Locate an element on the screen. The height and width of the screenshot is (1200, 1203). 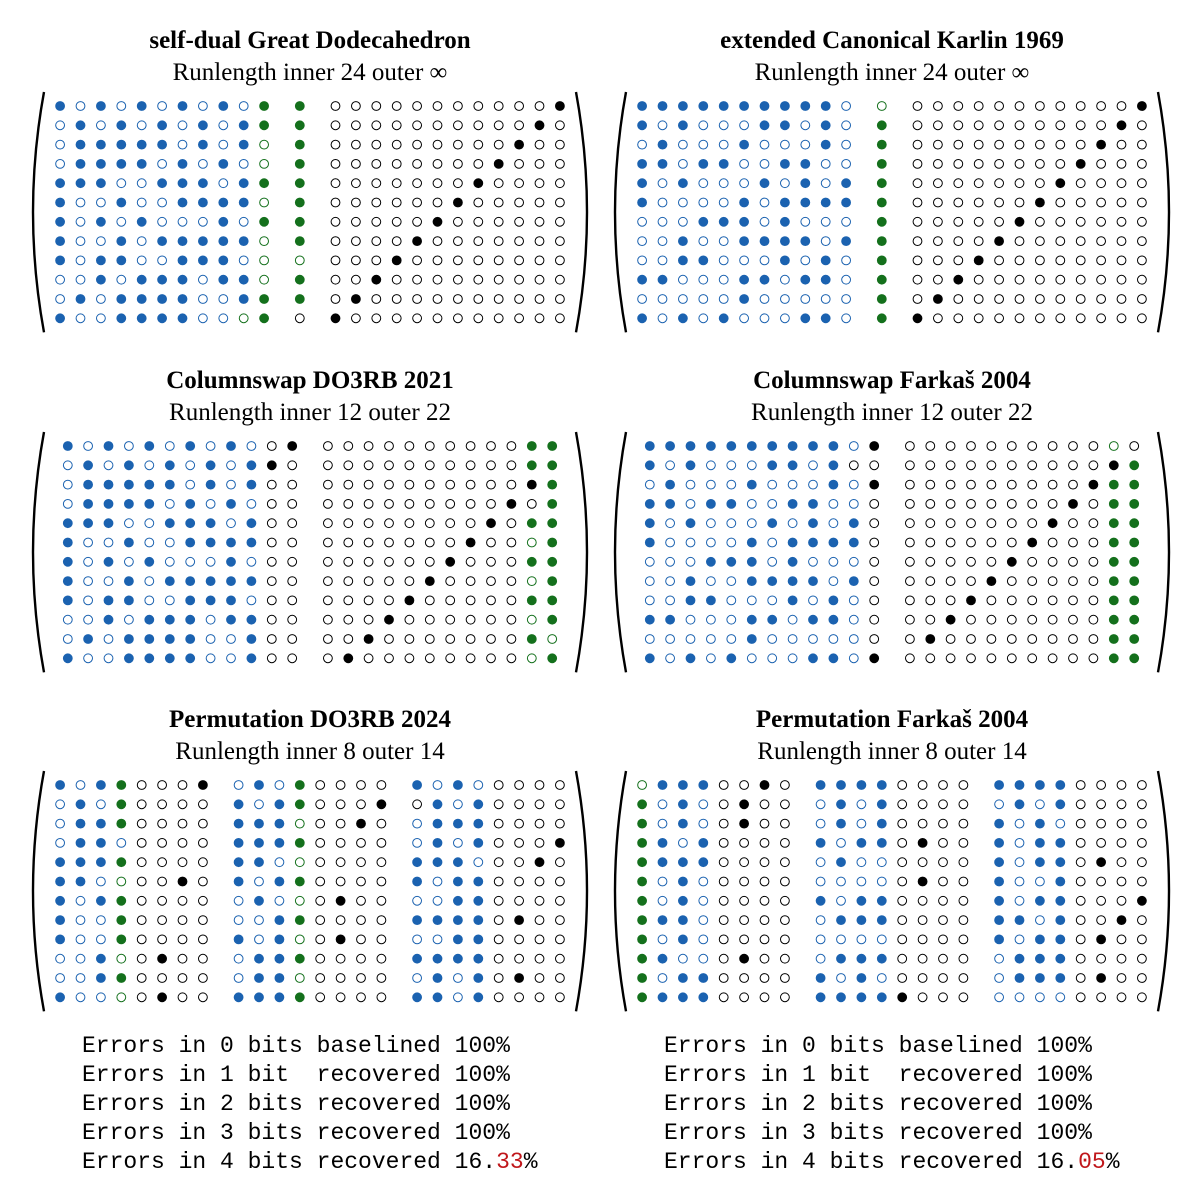
bit-matrix is located at coordinates (310, 891).